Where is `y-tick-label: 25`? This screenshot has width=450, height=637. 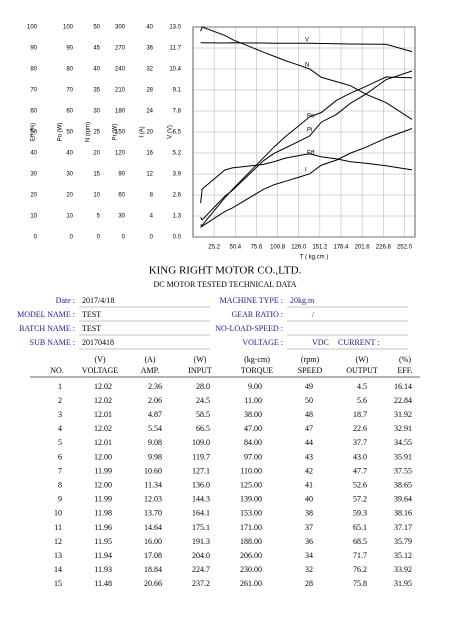 y-tick-label: 25 is located at coordinates (96, 133).